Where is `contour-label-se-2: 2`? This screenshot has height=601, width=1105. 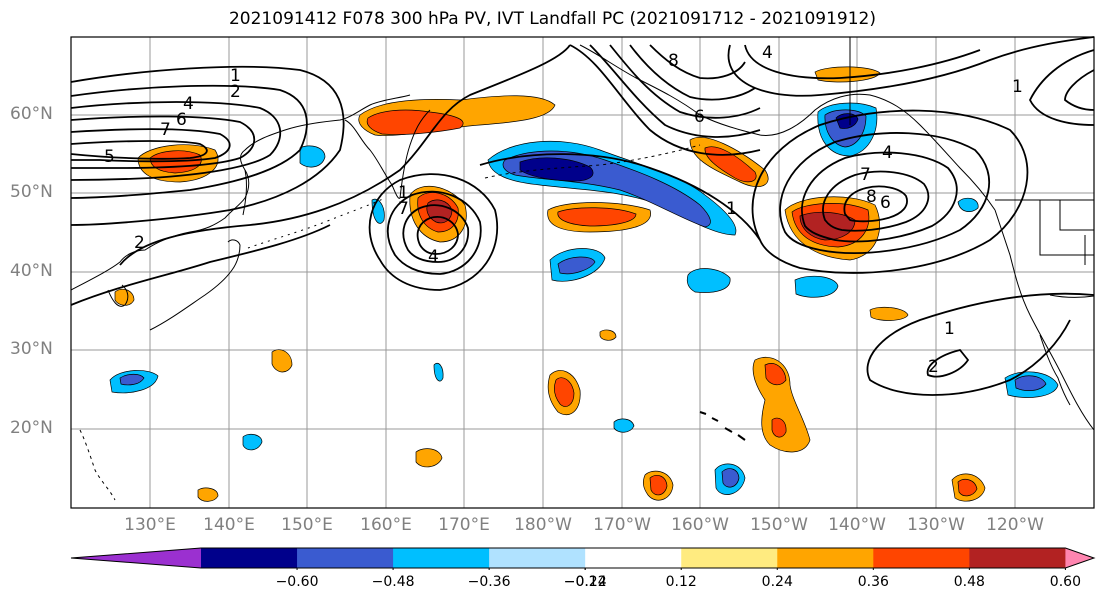 contour-label-se-2: 2 is located at coordinates (933, 367).